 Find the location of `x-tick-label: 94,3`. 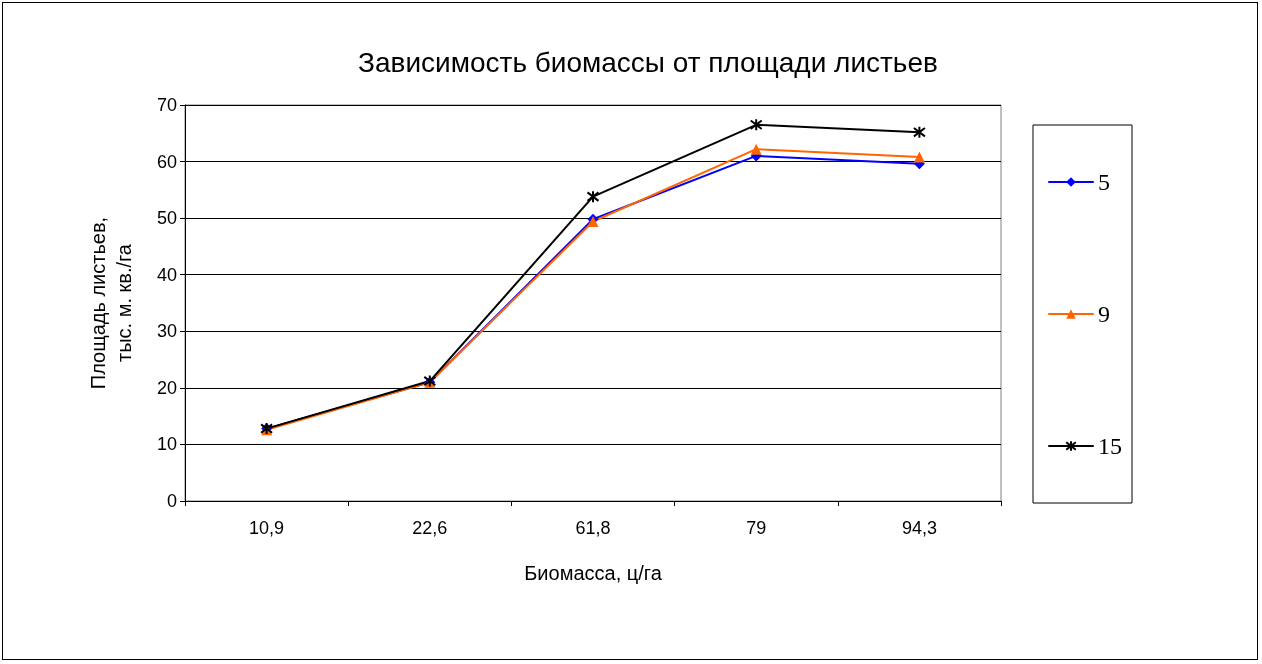

x-tick-label: 94,3 is located at coordinates (919, 528).